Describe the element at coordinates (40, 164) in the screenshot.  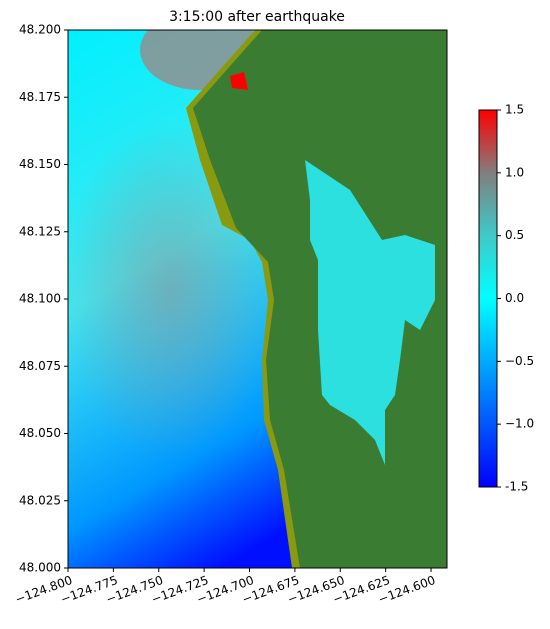
I see `y-tick-label: 48.150` at that location.